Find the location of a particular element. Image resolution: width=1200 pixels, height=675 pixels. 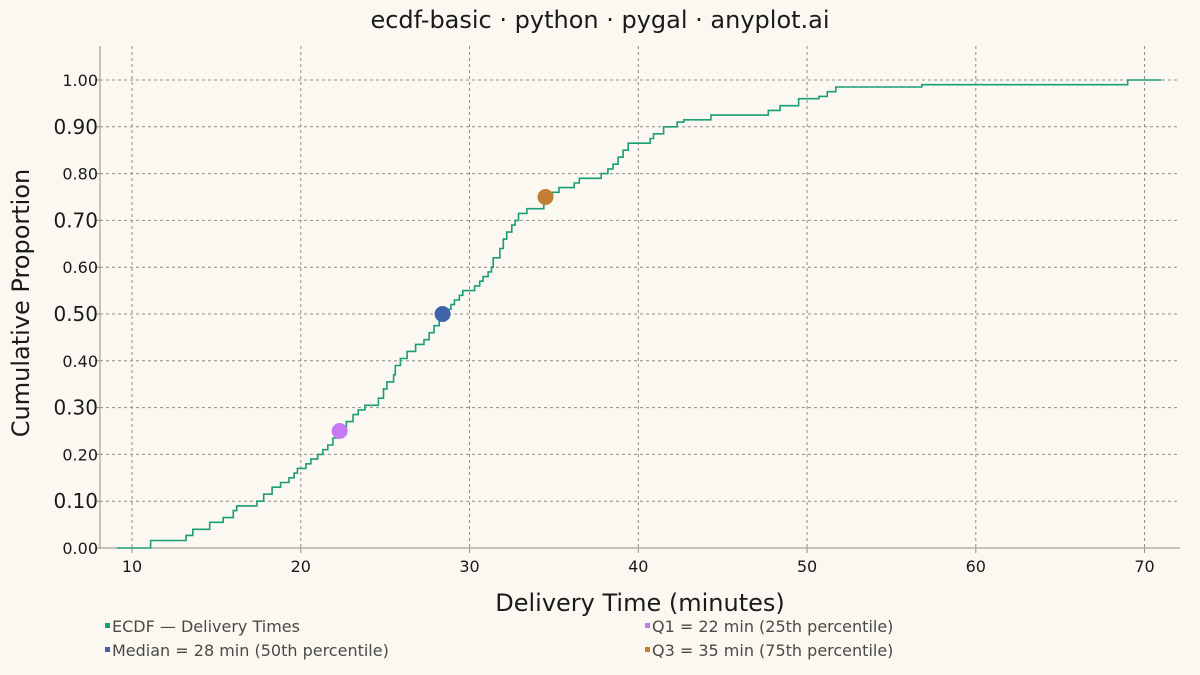

y-axis-title: Cumulative Proportion is located at coordinates (21, 303).